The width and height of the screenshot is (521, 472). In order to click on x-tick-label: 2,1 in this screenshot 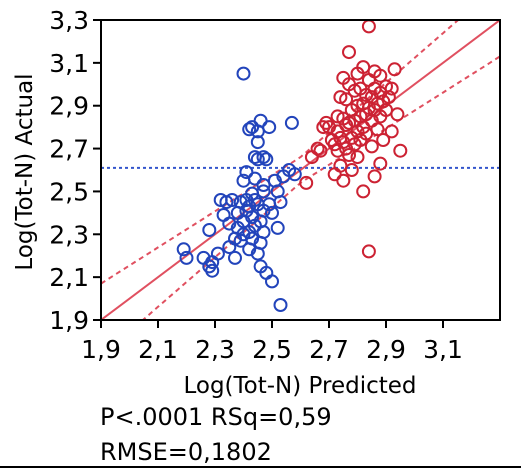, I will do `click(158, 349)`.